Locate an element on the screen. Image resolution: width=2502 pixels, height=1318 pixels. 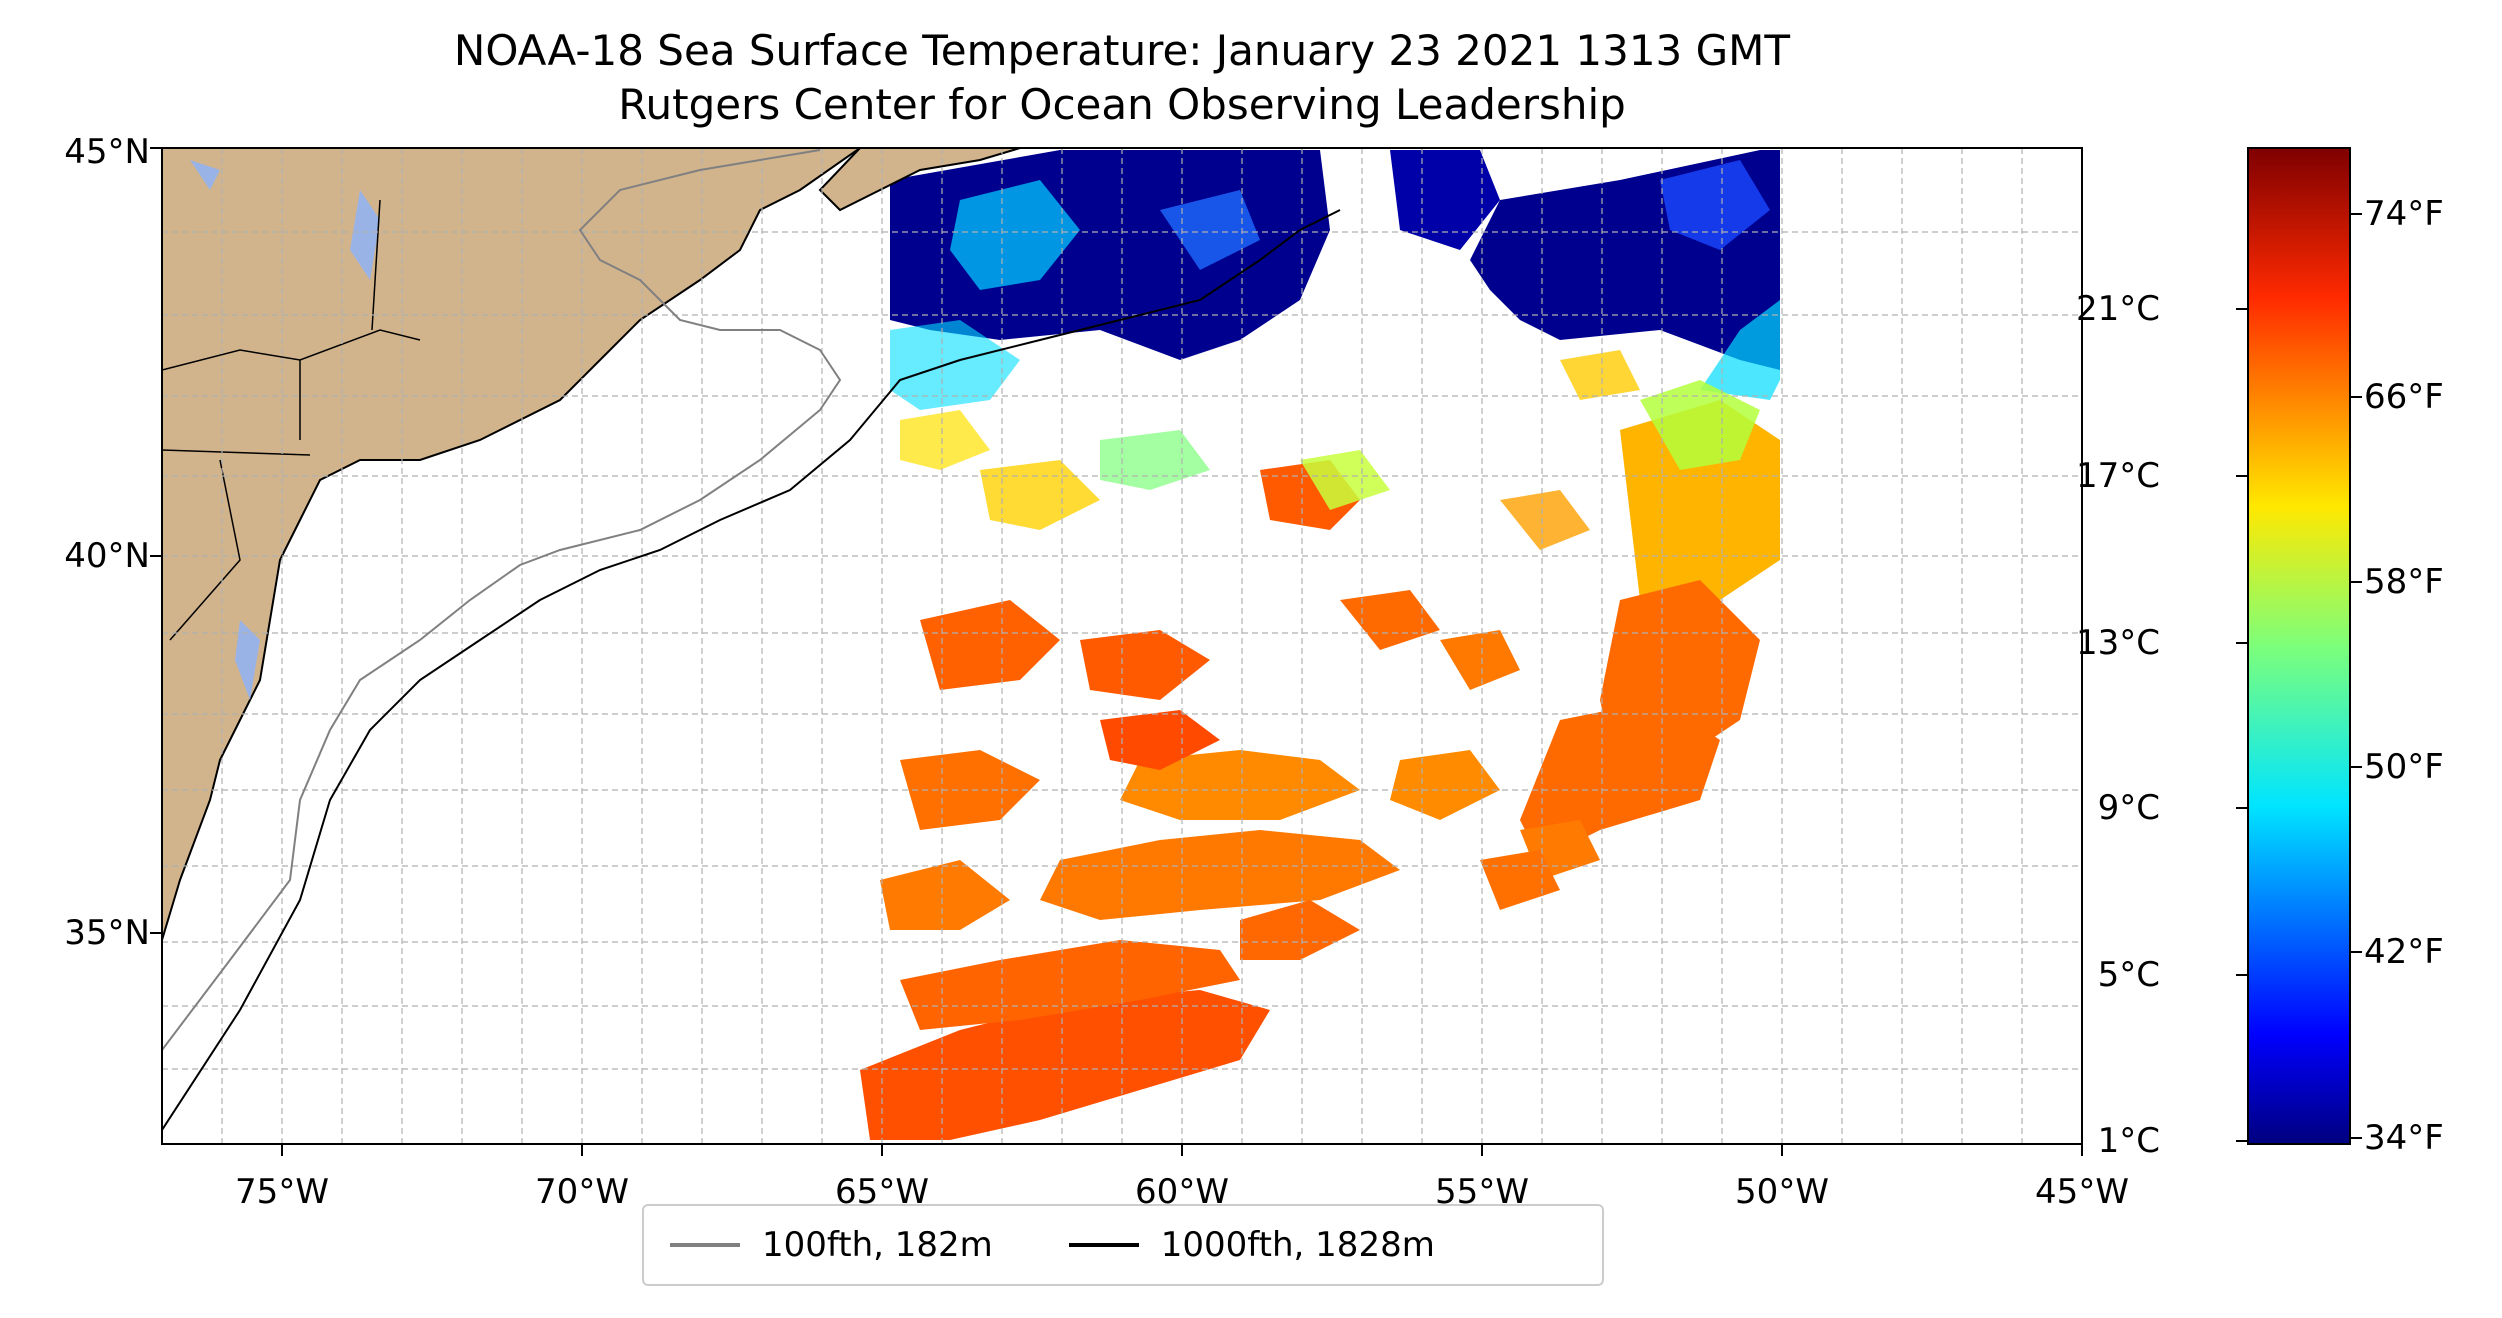
lat-tick-label: 40°N is located at coordinates (107, 556).